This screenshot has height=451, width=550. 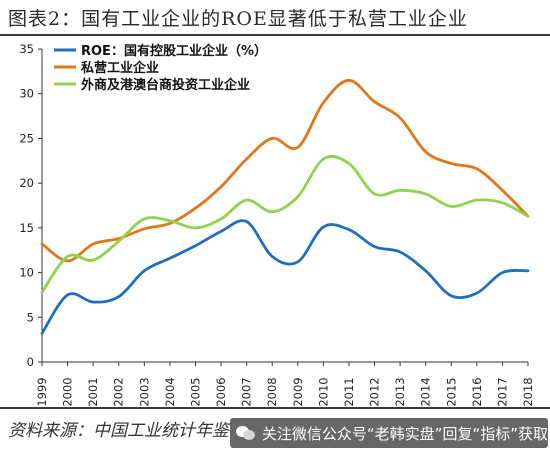 What do you see at coordinates (245, 433) in the screenshot?
I see `wechat-icon` at bounding box center [245, 433].